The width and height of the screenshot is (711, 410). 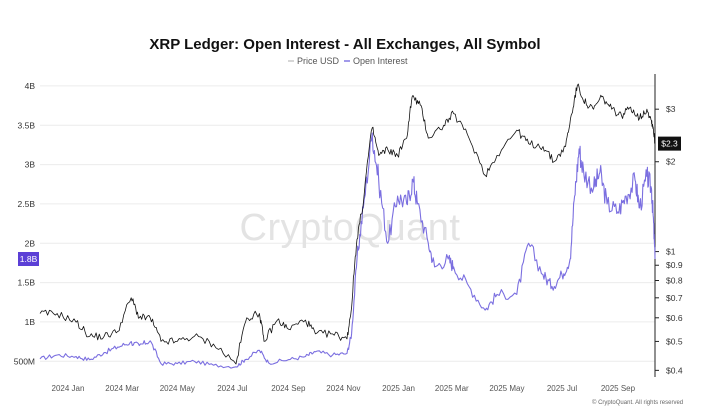 What do you see at coordinates (674, 281) in the screenshot?
I see `right-tick-label: $0.8` at bounding box center [674, 281].